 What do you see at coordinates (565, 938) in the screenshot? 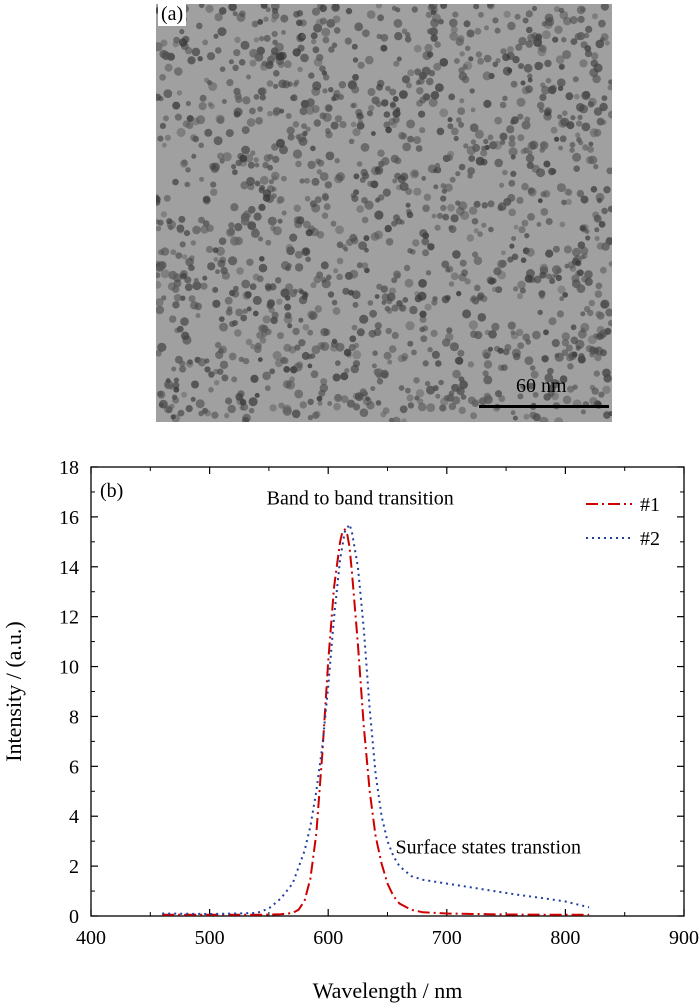
I see `x-tick-label: 800` at bounding box center [565, 938].